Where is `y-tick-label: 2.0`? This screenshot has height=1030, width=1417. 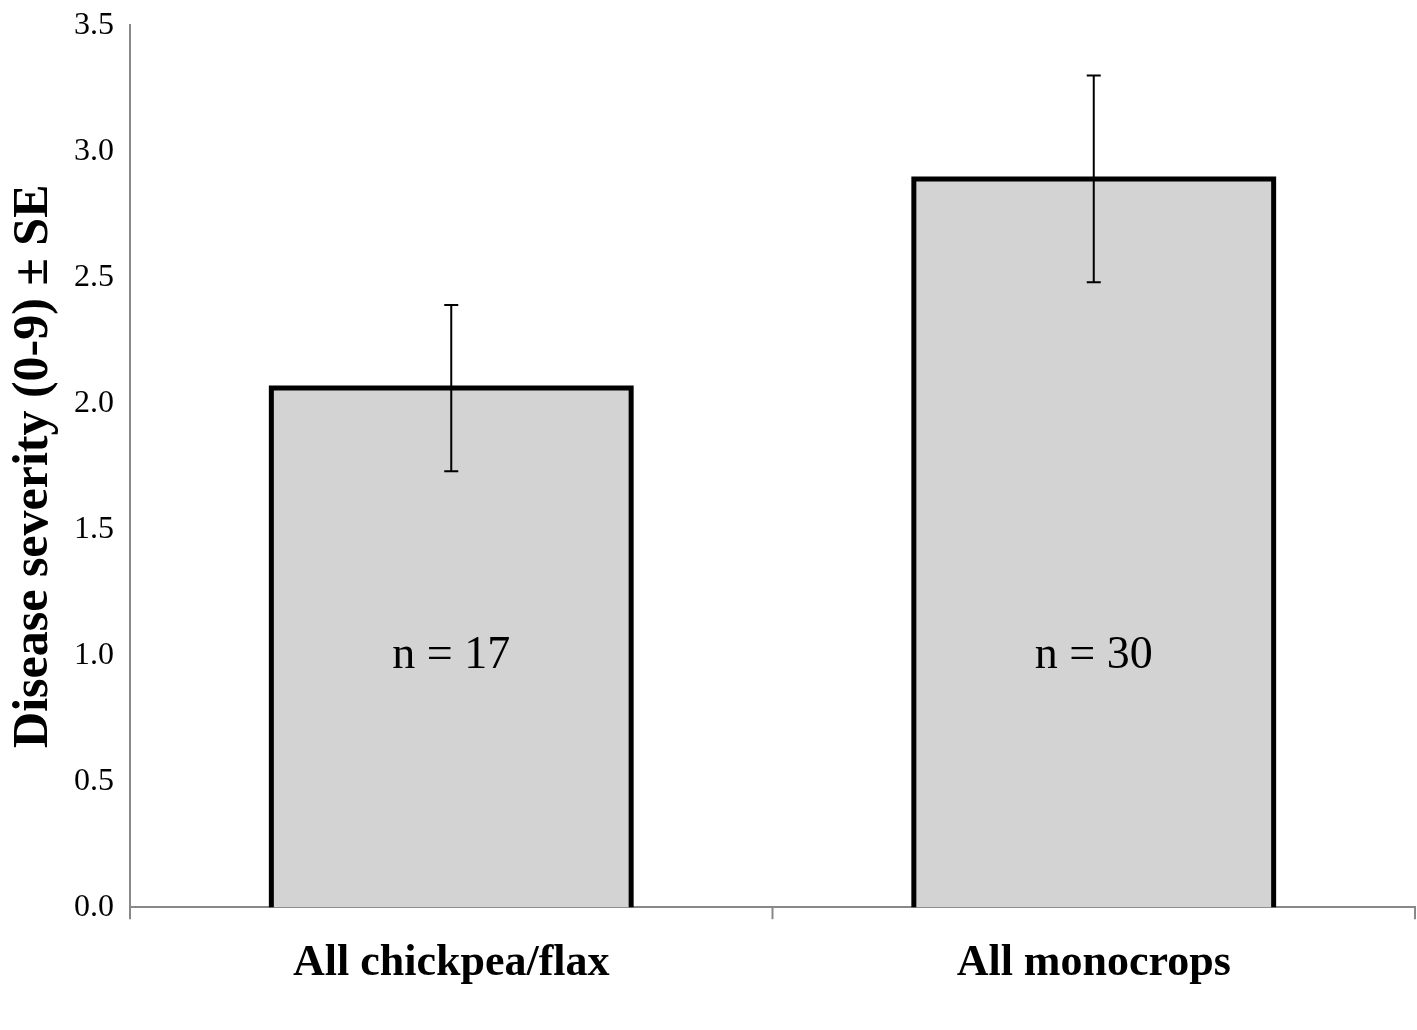
y-tick-label: 2.0 is located at coordinates (94, 400).